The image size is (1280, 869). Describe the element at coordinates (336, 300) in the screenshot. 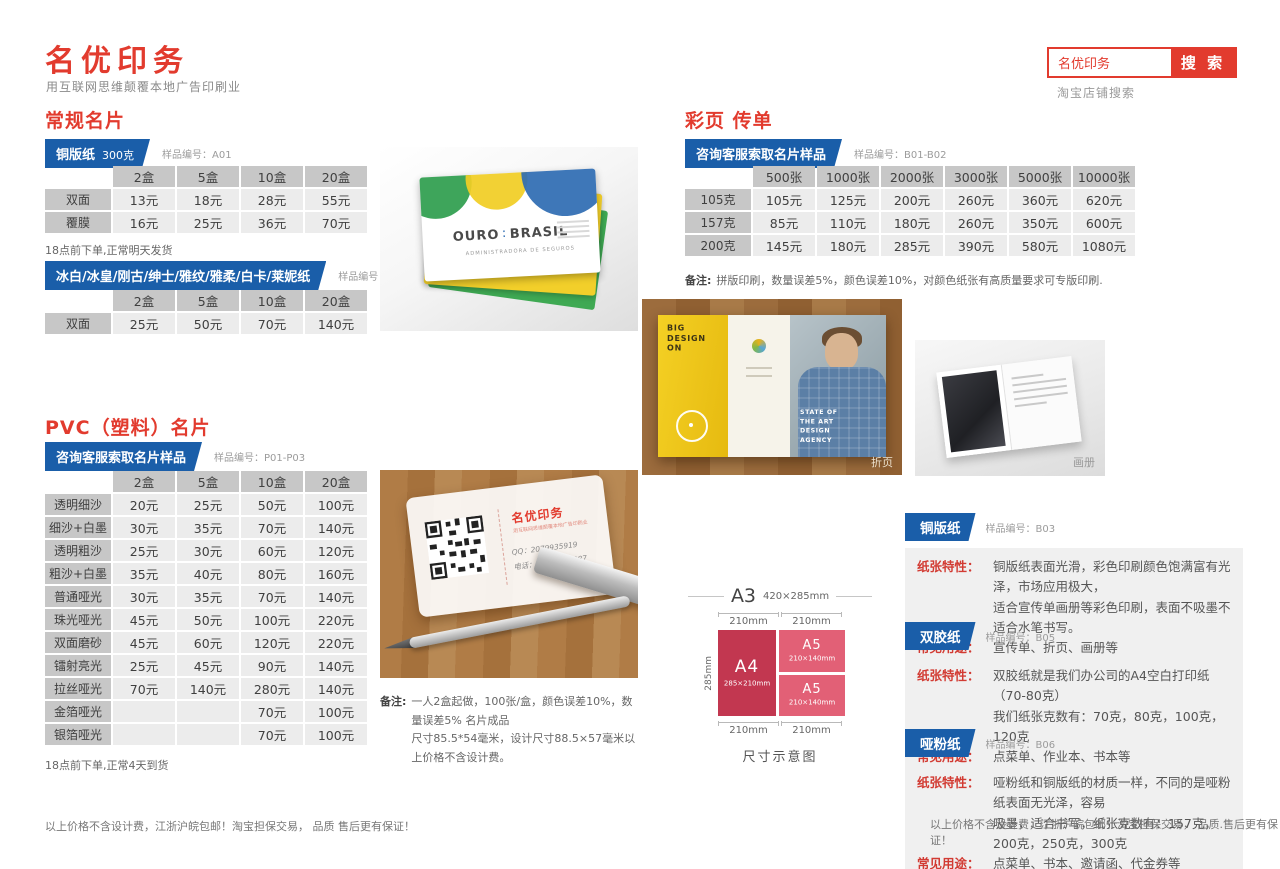

I see `table-header-cell: 20盒` at that location.